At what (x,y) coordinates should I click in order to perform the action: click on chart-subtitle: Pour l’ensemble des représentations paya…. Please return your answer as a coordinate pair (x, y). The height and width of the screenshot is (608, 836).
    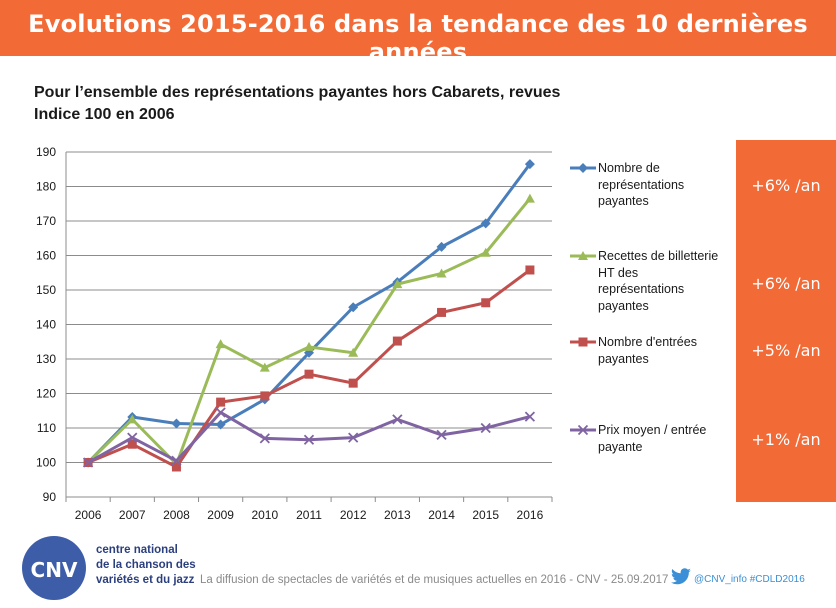
    Looking at the image, I should click on (297, 104).